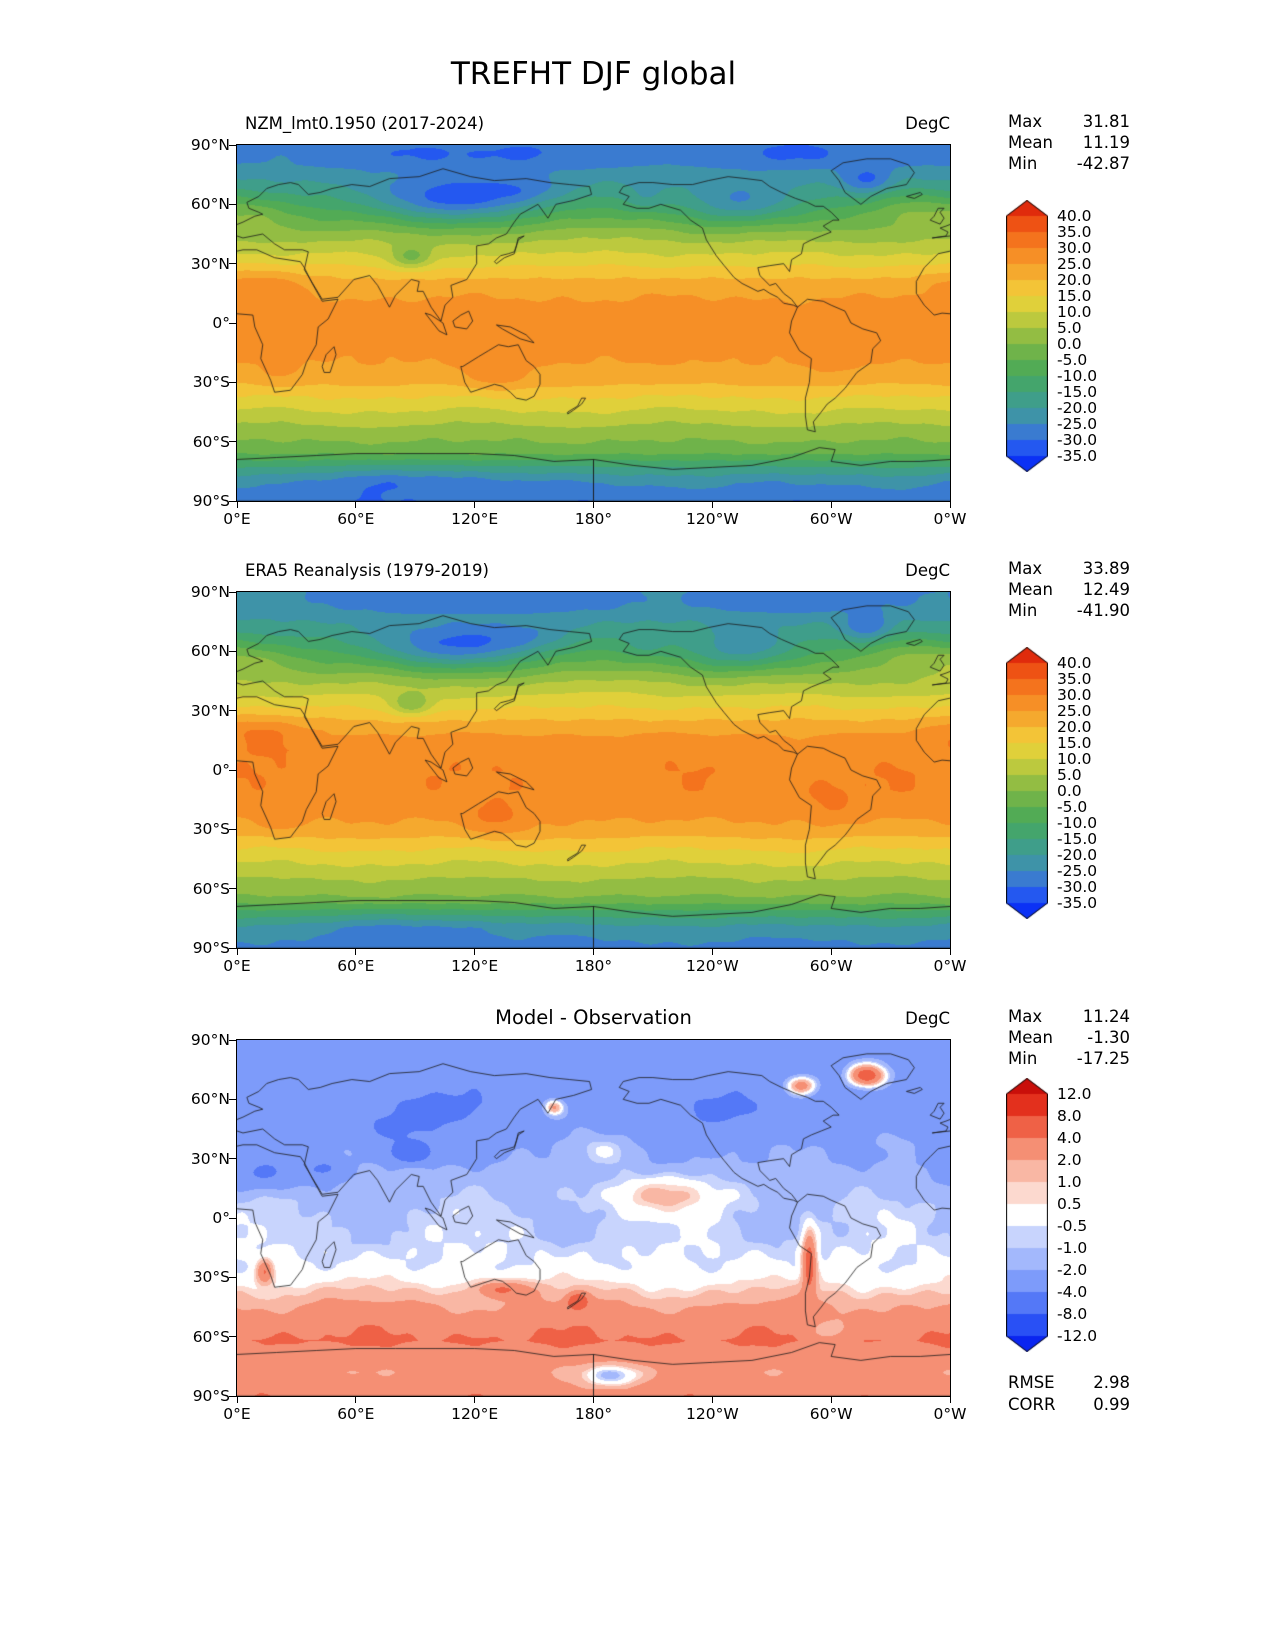 The width and height of the screenshot is (1275, 1650). I want to click on units-label: DegC, so click(927, 570).